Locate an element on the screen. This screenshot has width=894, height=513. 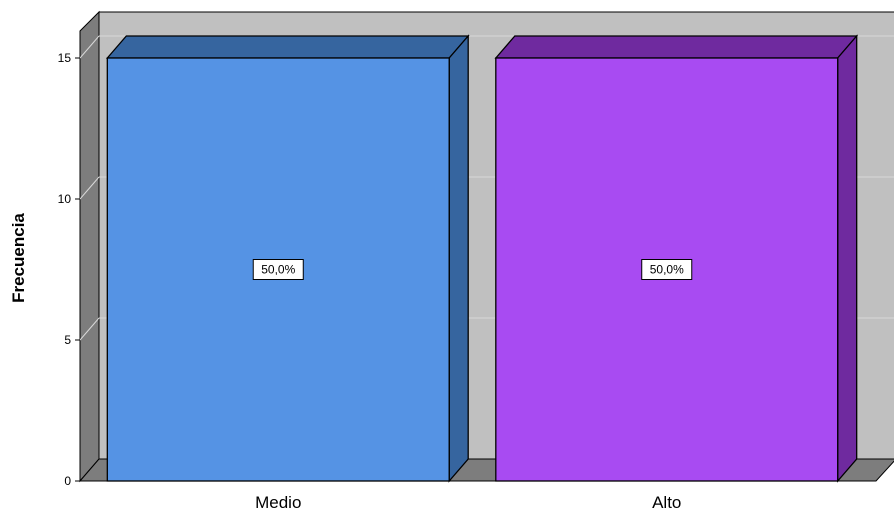
y-tick-label: 15 is located at coordinates (65, 58).